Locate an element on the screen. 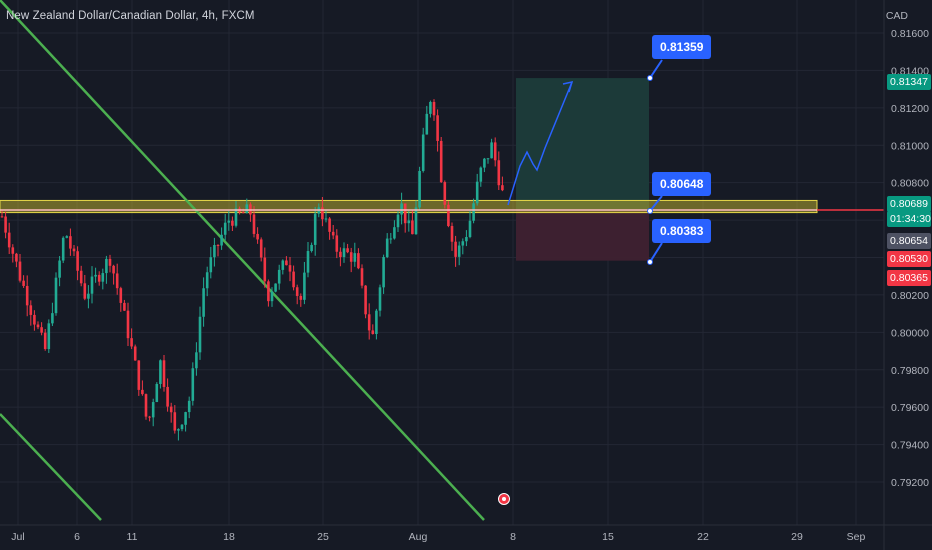  price-tag-entry-low: 0.80530 is located at coordinates (909, 259).